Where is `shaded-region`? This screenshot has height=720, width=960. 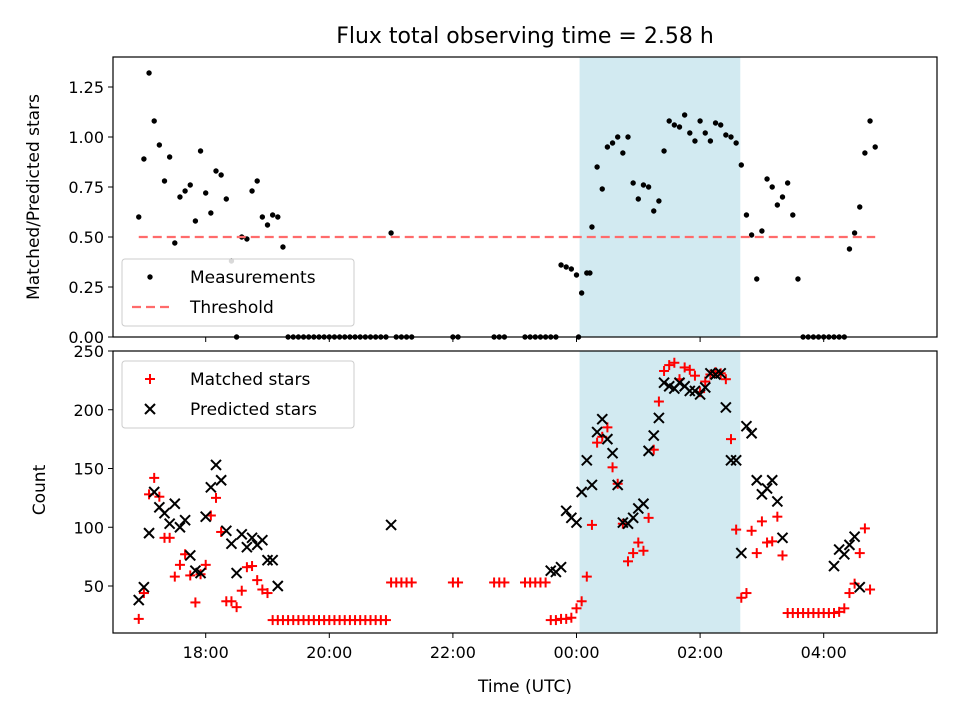
shaded-region is located at coordinates (660, 197).